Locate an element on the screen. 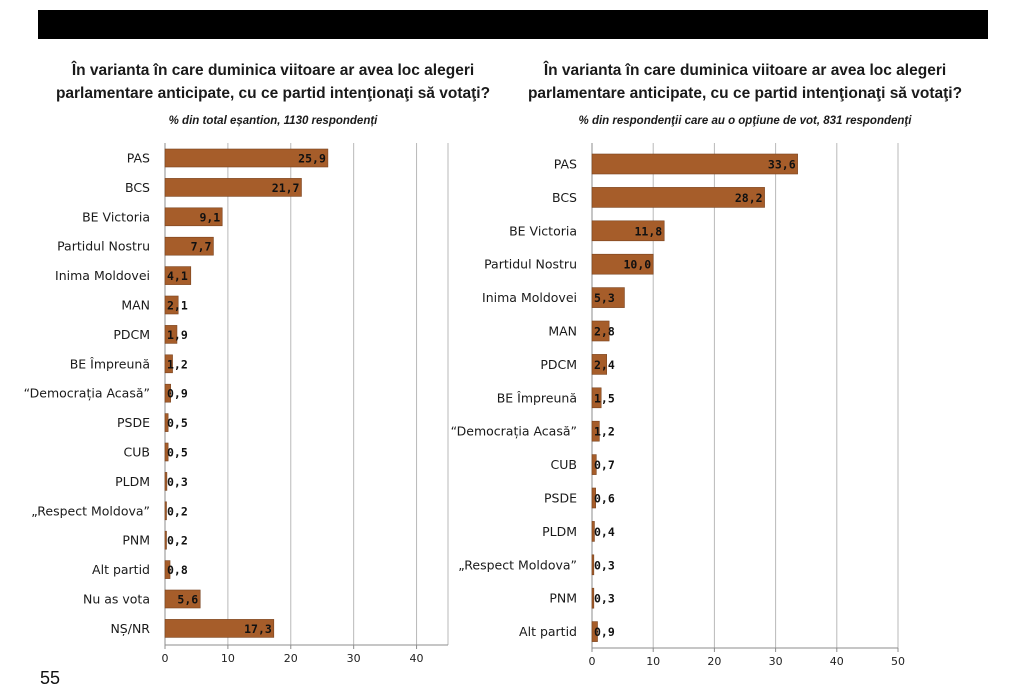  chart1-value-label: 0,2 is located at coordinates (177, 541).